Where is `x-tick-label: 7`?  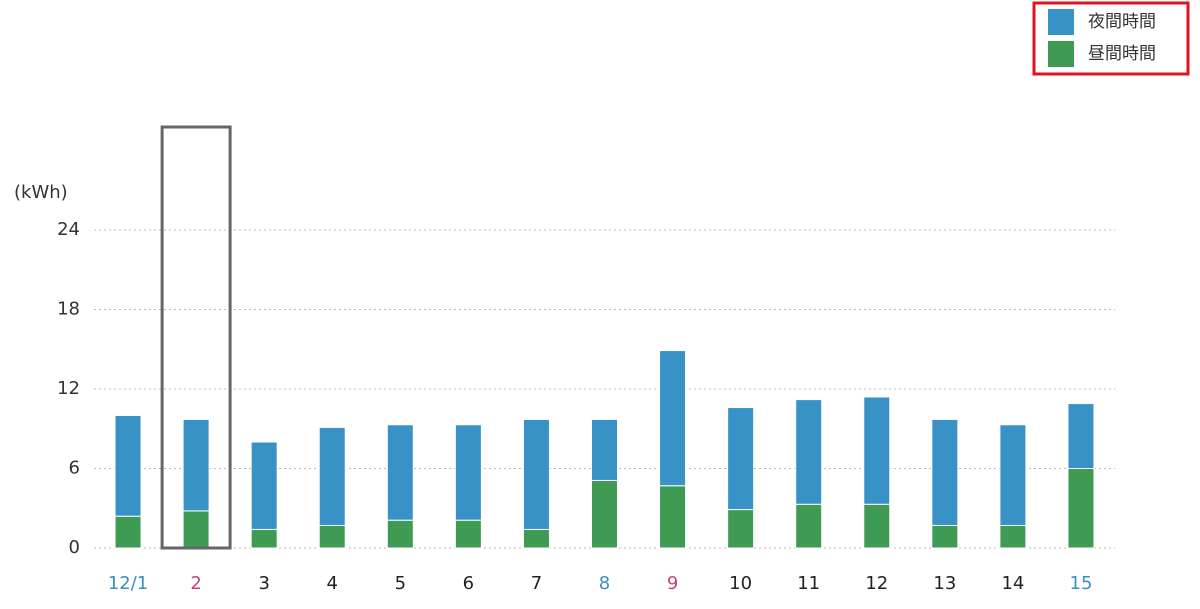 x-tick-label: 7 is located at coordinates (536, 583).